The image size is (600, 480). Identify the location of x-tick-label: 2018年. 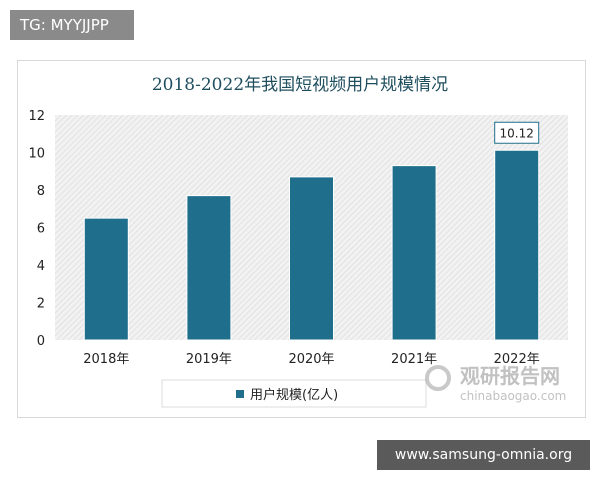
(106, 359).